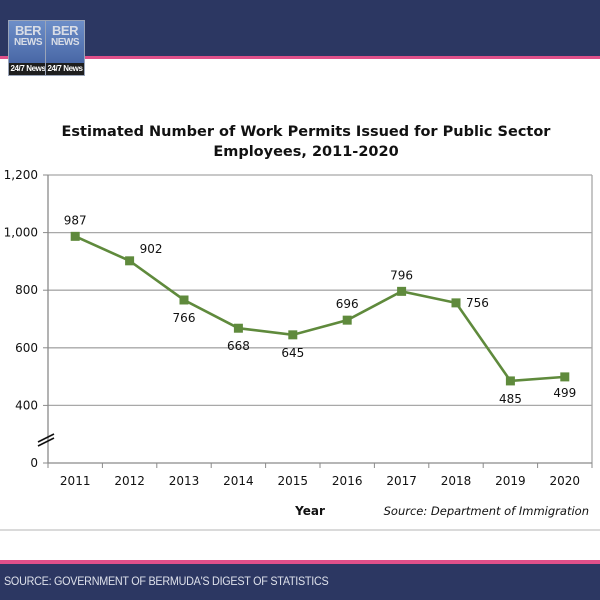 The height and width of the screenshot is (600, 600). Describe the element at coordinates (184, 481) in the screenshot. I see `x-tick-label: 2013` at that location.